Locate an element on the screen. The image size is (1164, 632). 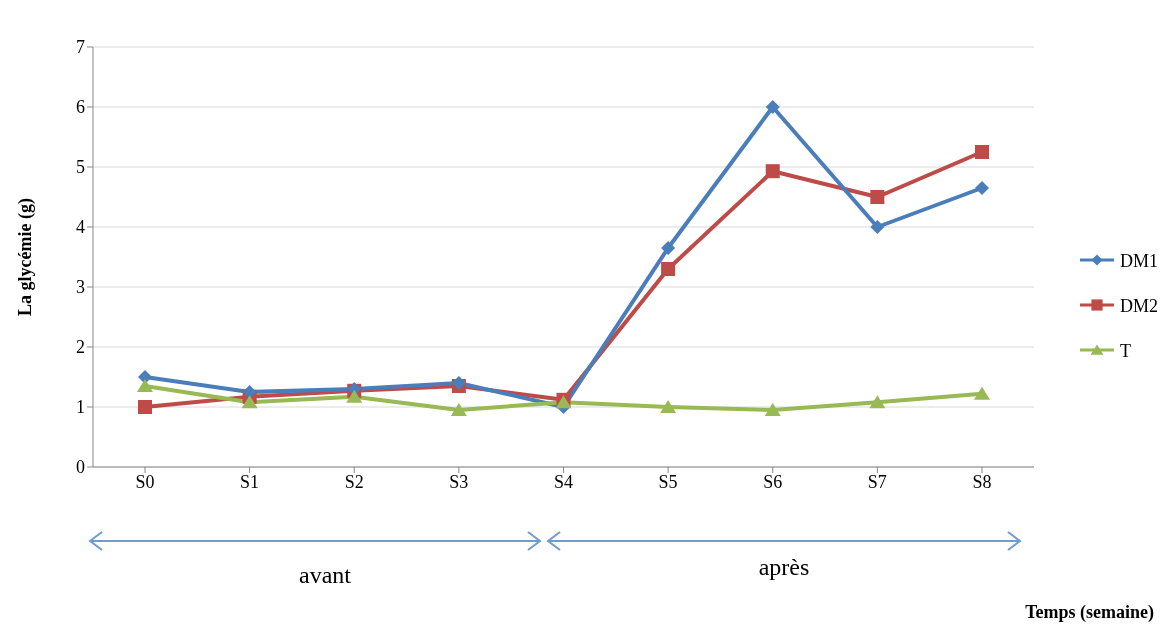
x-tick-label: S3 is located at coordinates (459, 481).